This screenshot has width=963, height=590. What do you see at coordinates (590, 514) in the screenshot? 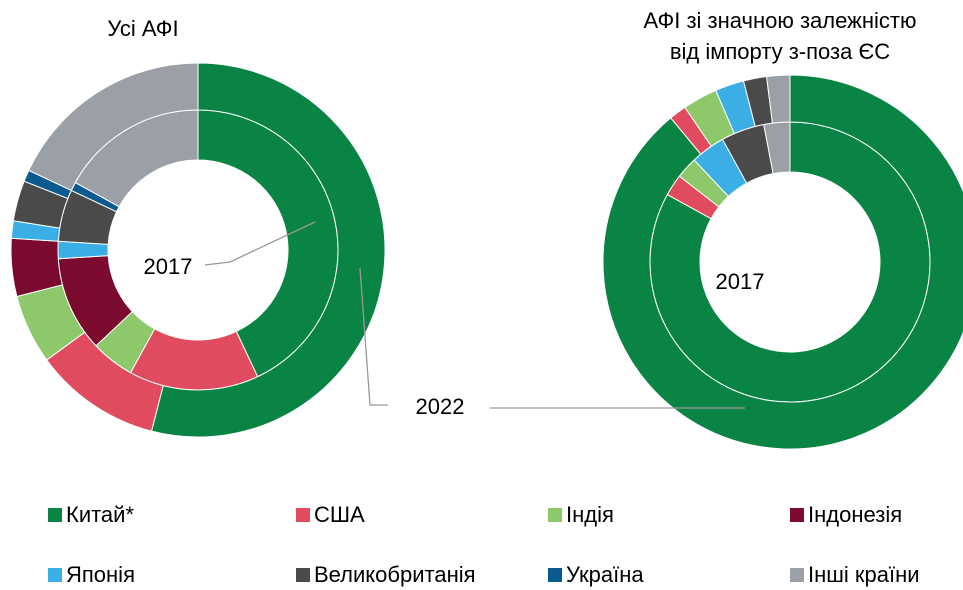
I see `legend-label: Індія` at bounding box center [590, 514].